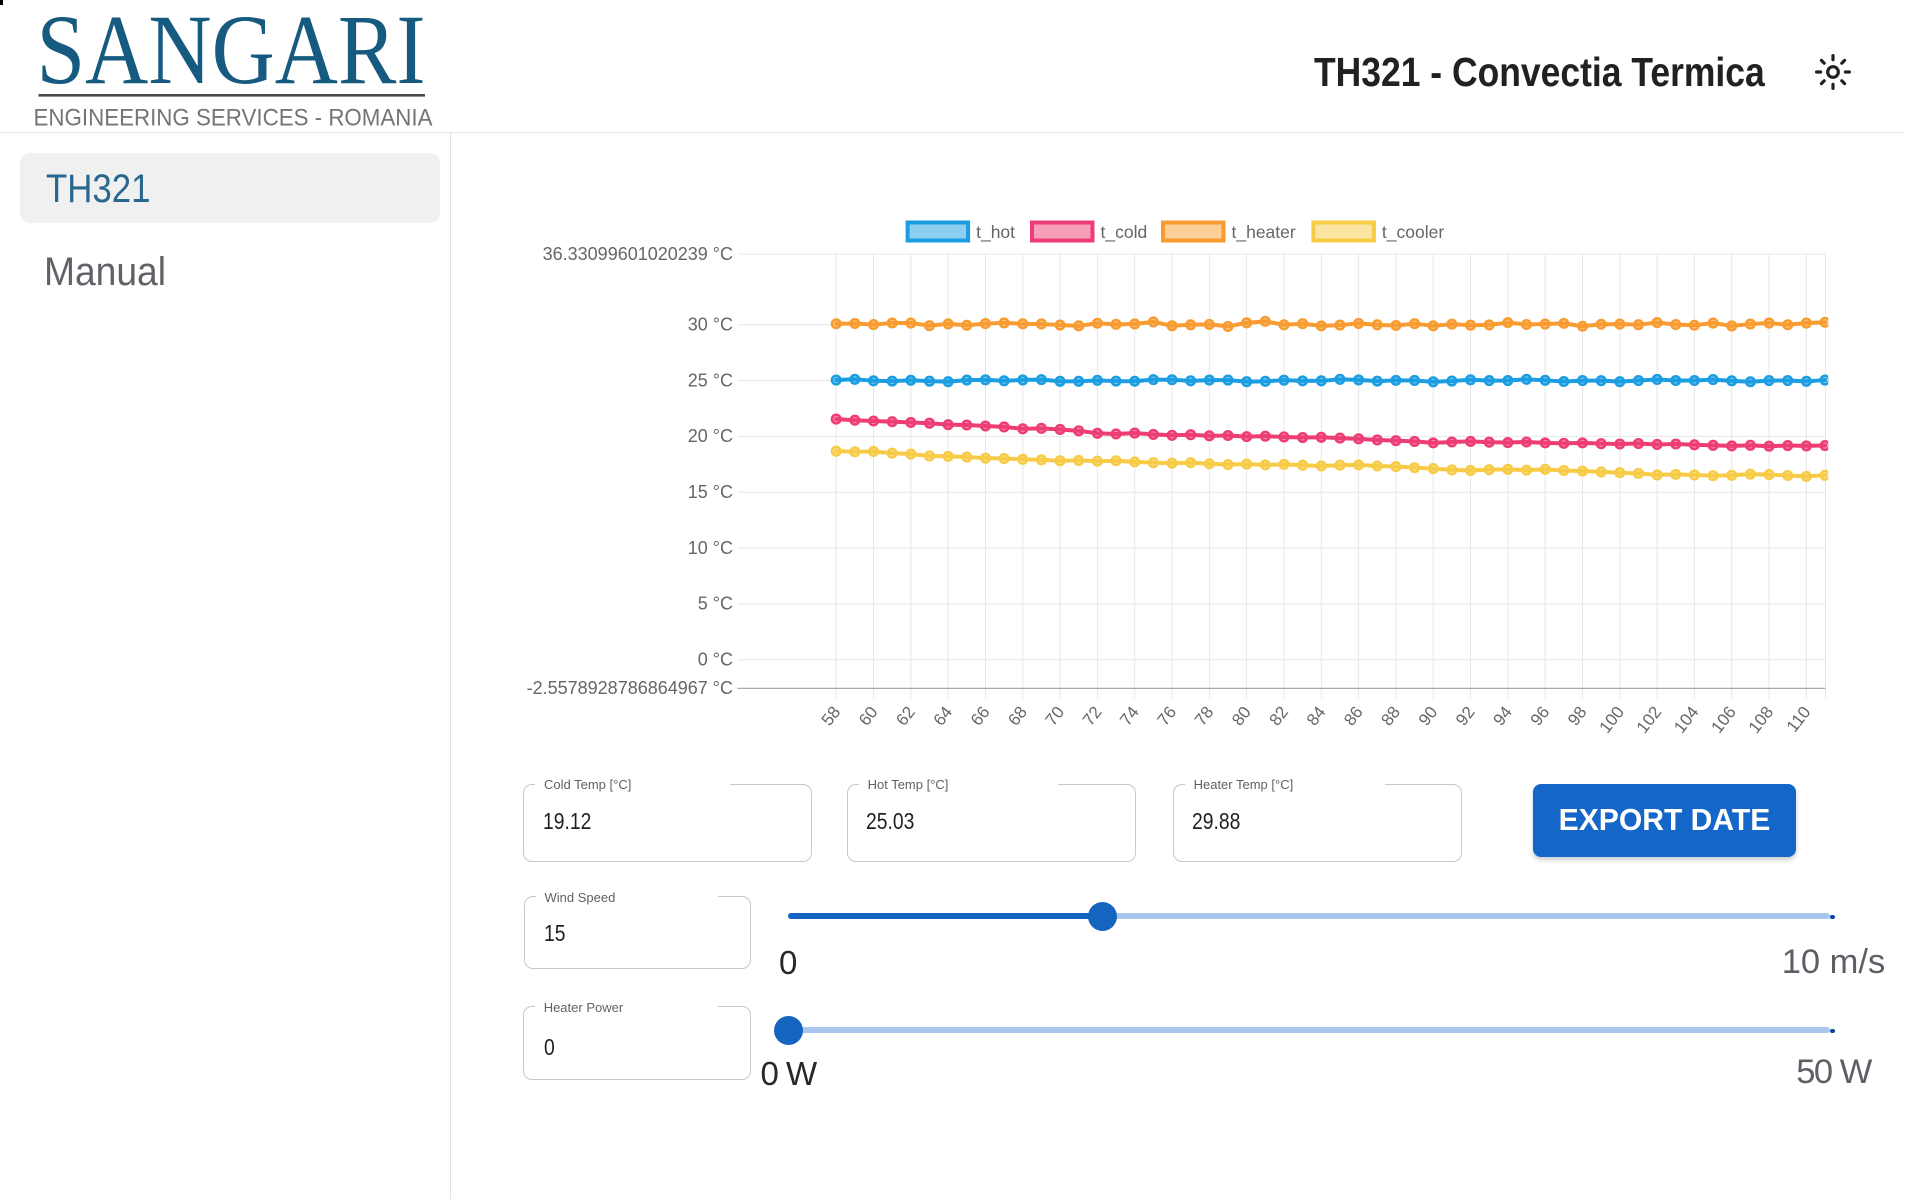 The image size is (1905, 1199). I want to click on svg-text: 108, so click(1761, 720).